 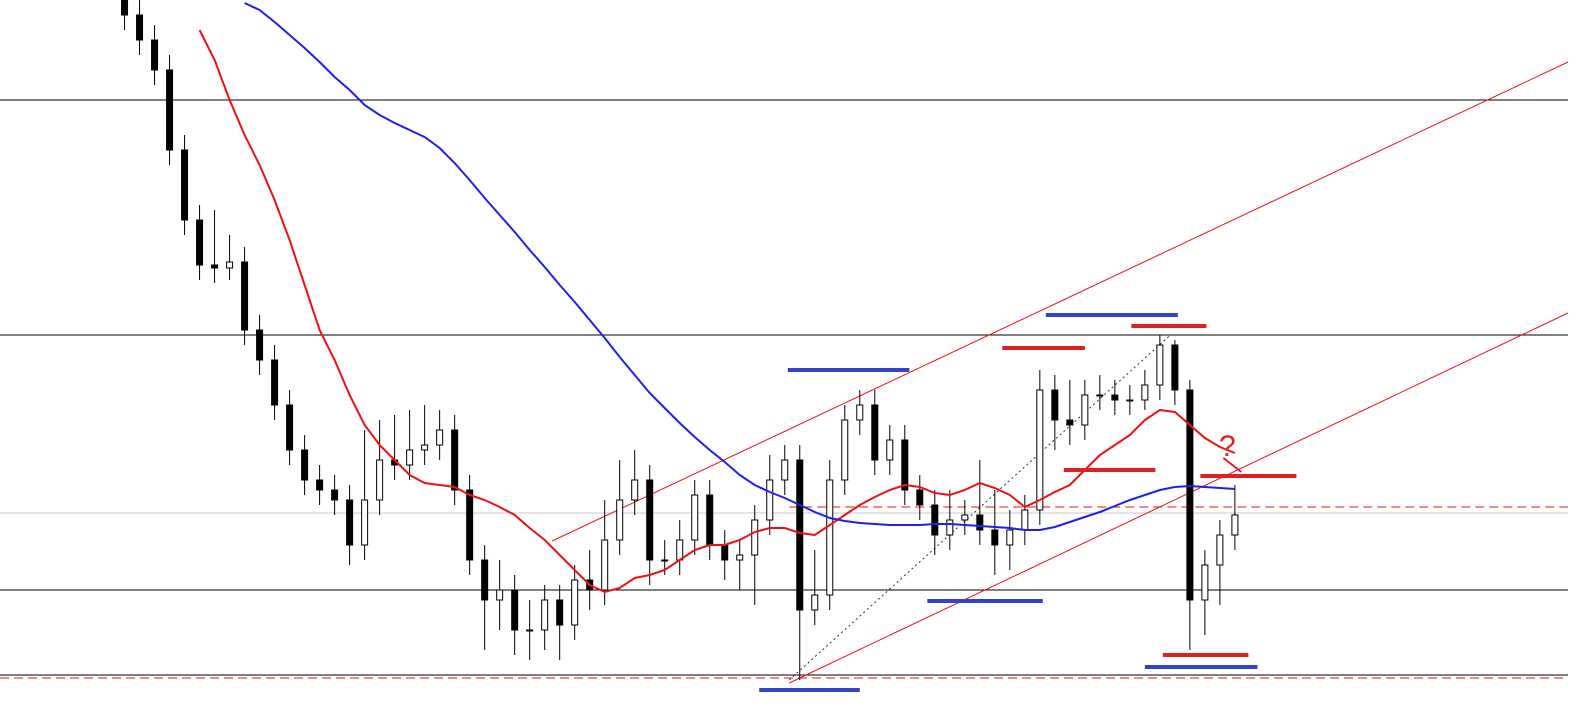 I want to click on trend-line, so click(x=979, y=507).